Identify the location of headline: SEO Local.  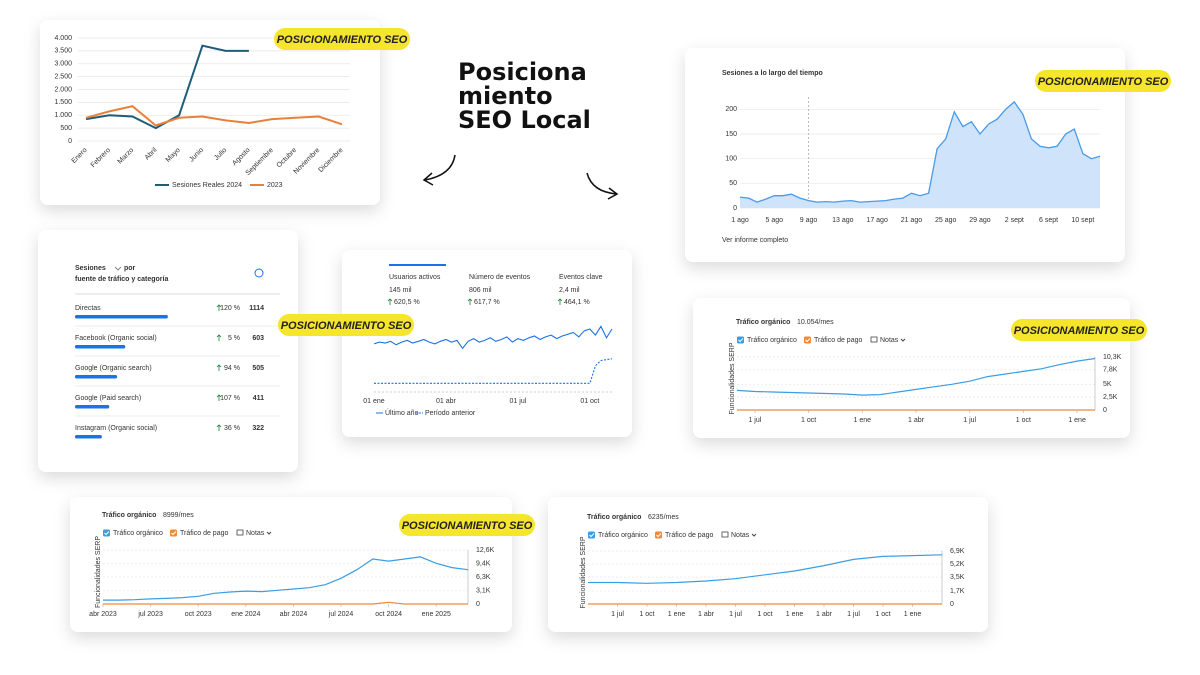
(524, 120).